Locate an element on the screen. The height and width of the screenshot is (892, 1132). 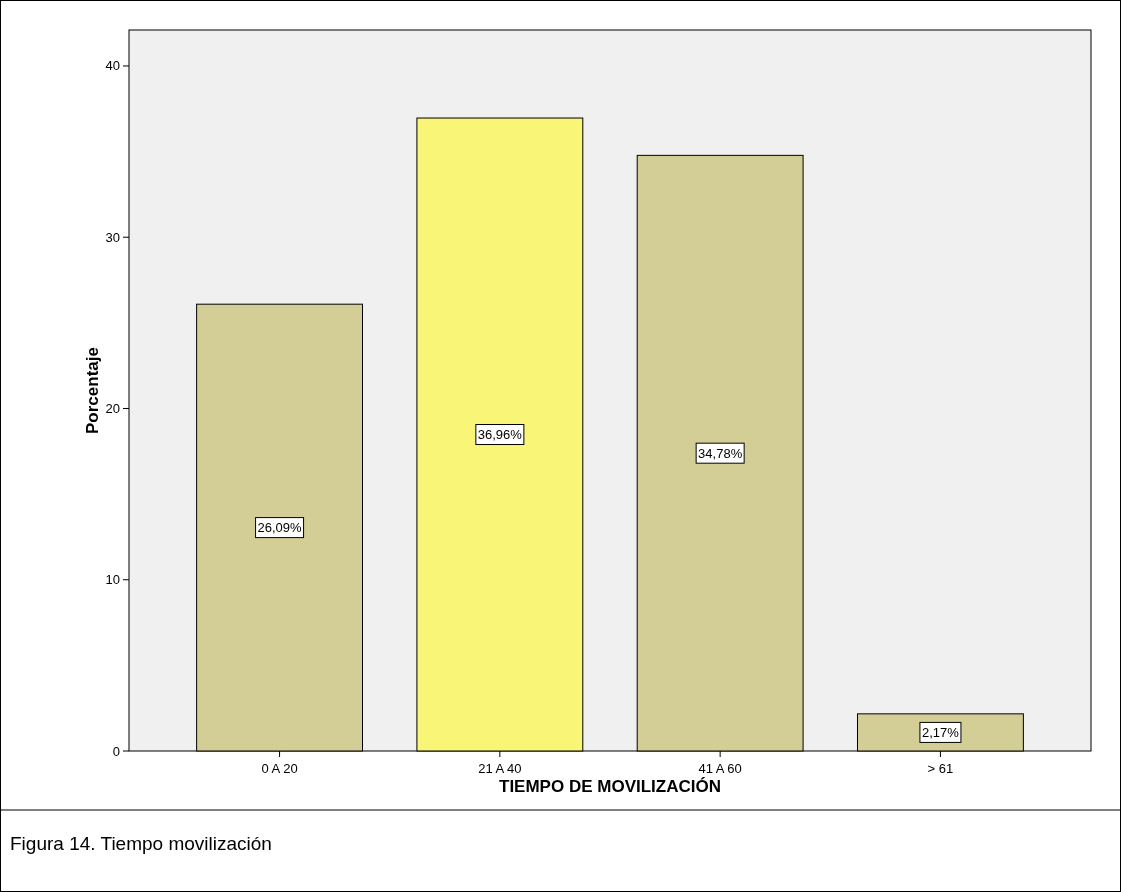
data-label: 2,17% is located at coordinates (941, 732).